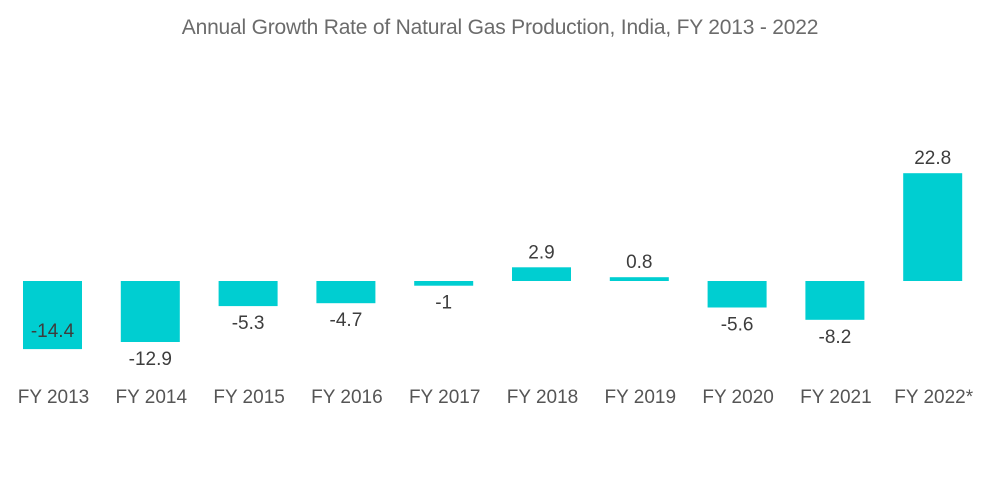  What do you see at coordinates (52, 315) in the screenshot?
I see `bar-fy-2013` at bounding box center [52, 315].